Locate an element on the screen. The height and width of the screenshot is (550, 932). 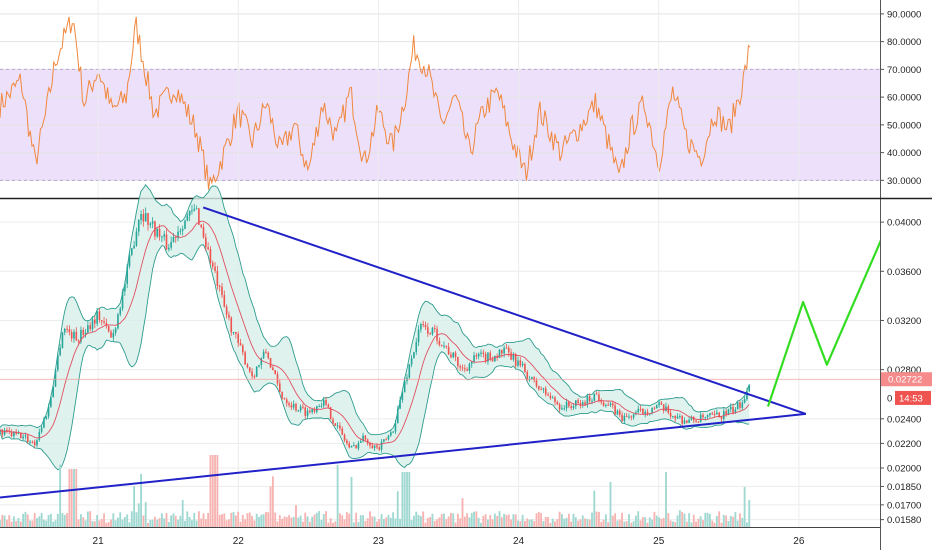
projected-breakout-path is located at coordinates (831, 308).